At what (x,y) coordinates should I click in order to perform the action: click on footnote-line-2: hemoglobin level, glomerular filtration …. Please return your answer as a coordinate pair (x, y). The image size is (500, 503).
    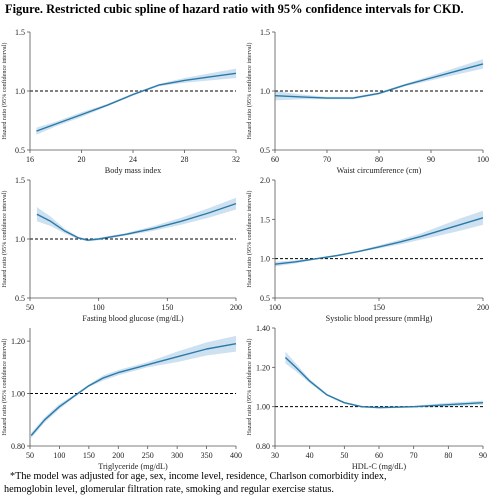
    Looking at the image, I should click on (169, 489).